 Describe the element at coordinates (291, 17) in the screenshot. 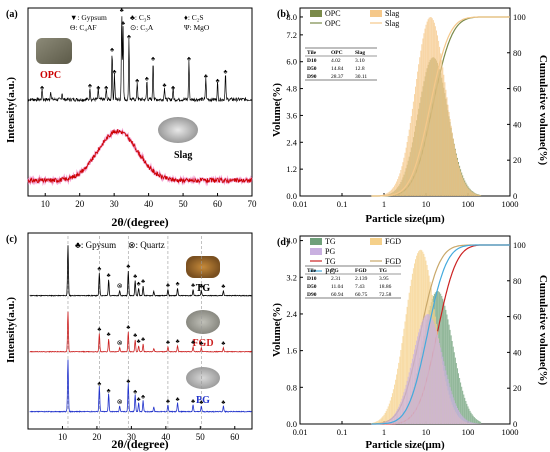

I see `y-tick-label: 8.0` at that location.